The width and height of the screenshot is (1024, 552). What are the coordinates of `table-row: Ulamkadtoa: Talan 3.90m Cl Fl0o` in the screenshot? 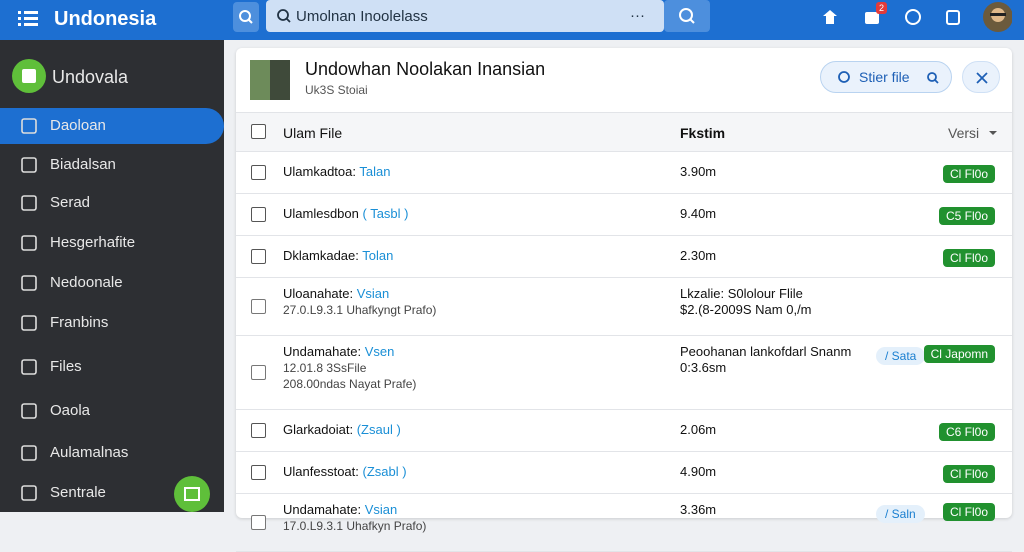 It's located at (624, 173).